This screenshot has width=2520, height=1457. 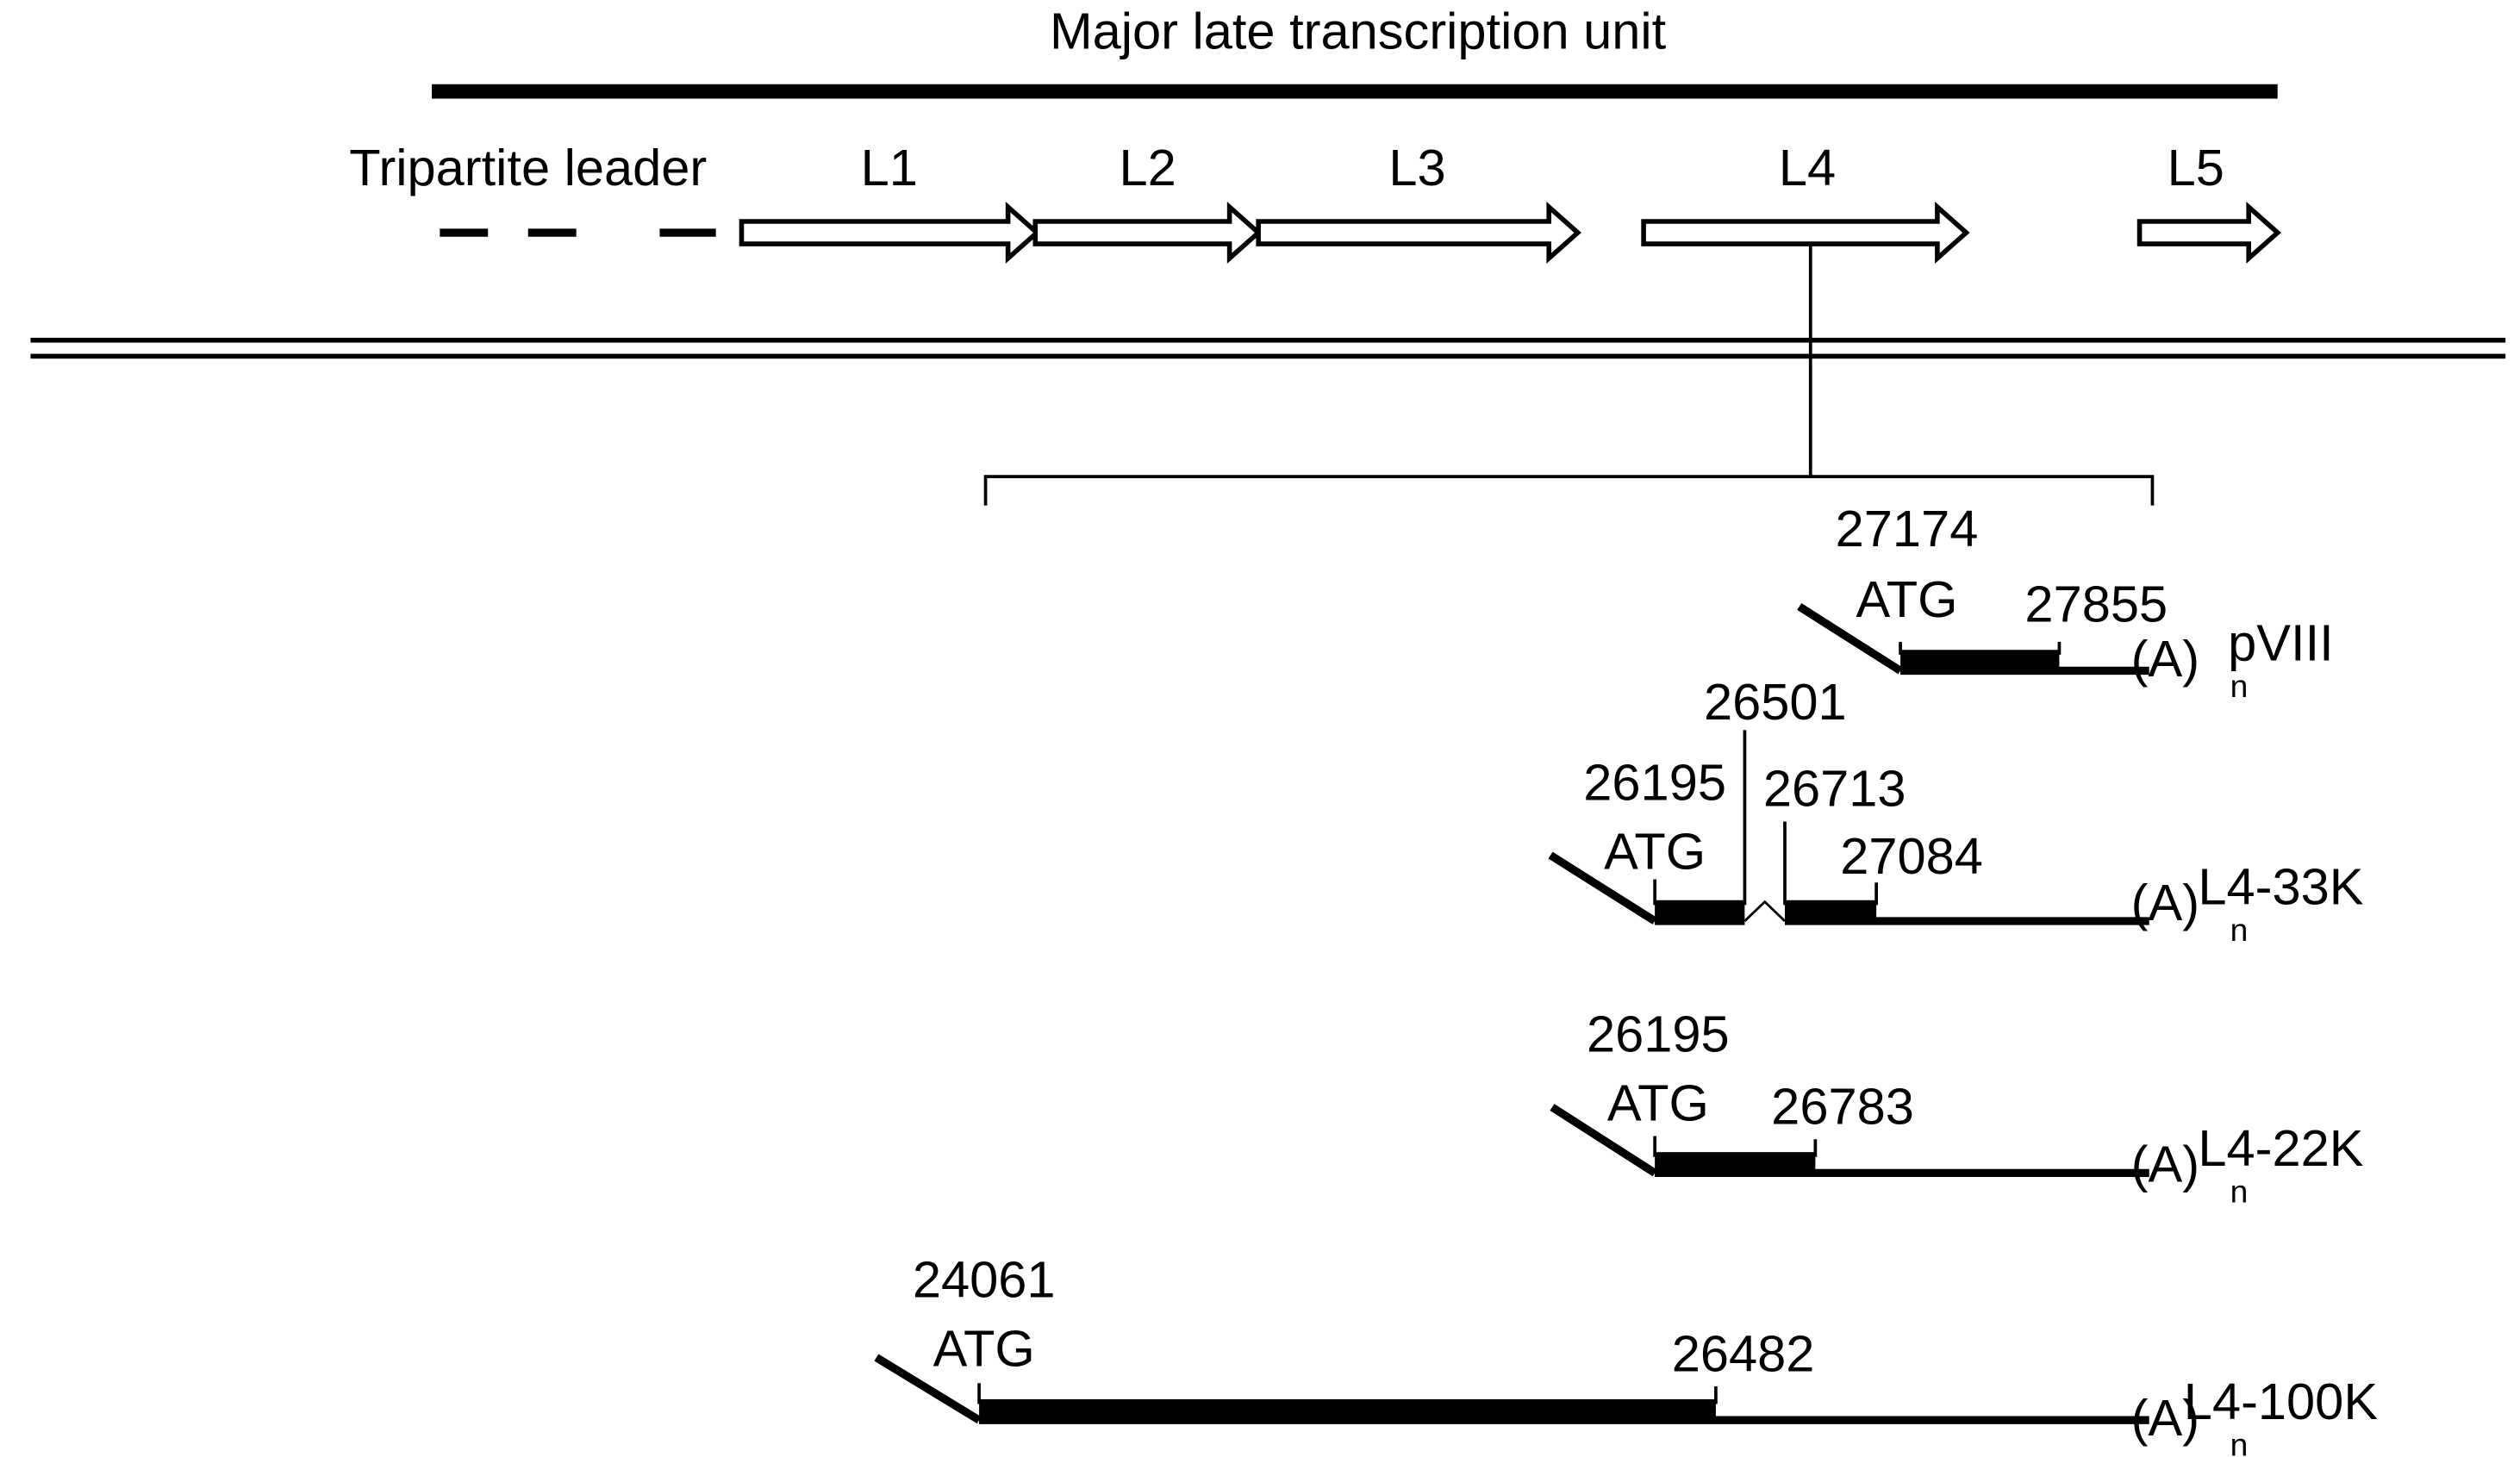 What do you see at coordinates (1569, 373) in the screenshot?
I see `l4-expansion` at bounding box center [1569, 373].